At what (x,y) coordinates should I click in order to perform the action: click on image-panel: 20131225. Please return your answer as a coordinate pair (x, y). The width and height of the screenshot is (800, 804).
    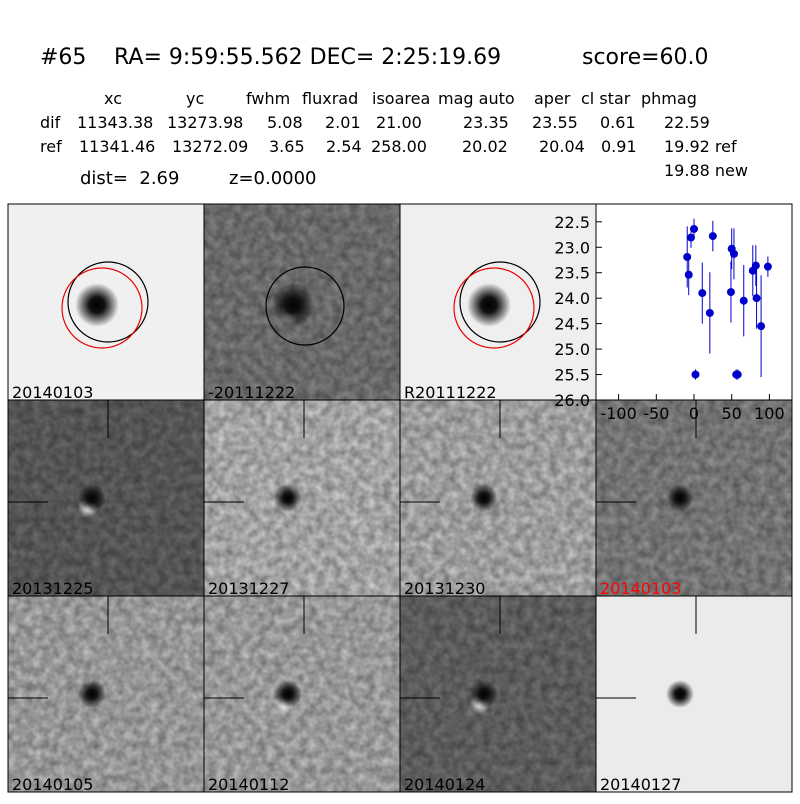
    Looking at the image, I should click on (106, 498).